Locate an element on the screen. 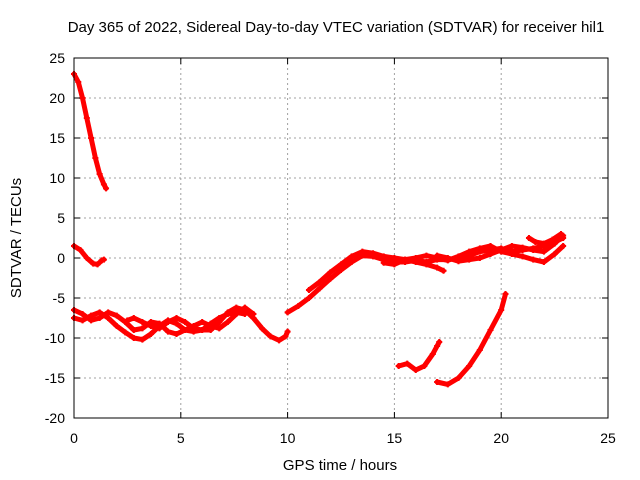 This screenshot has height=480, width=640. x-tick-label: 0 is located at coordinates (74, 438).